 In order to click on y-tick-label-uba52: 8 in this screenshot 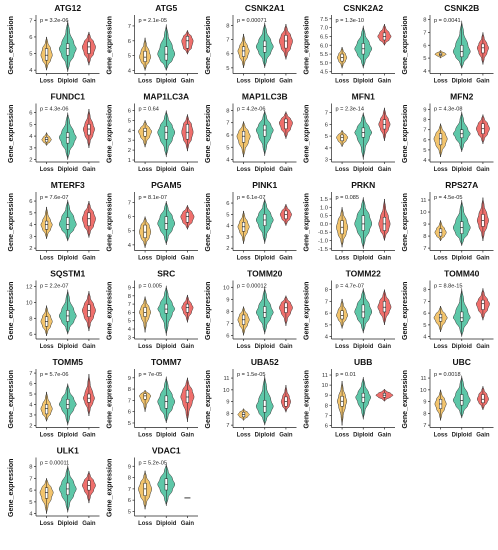, I will do `click(227, 414)`.